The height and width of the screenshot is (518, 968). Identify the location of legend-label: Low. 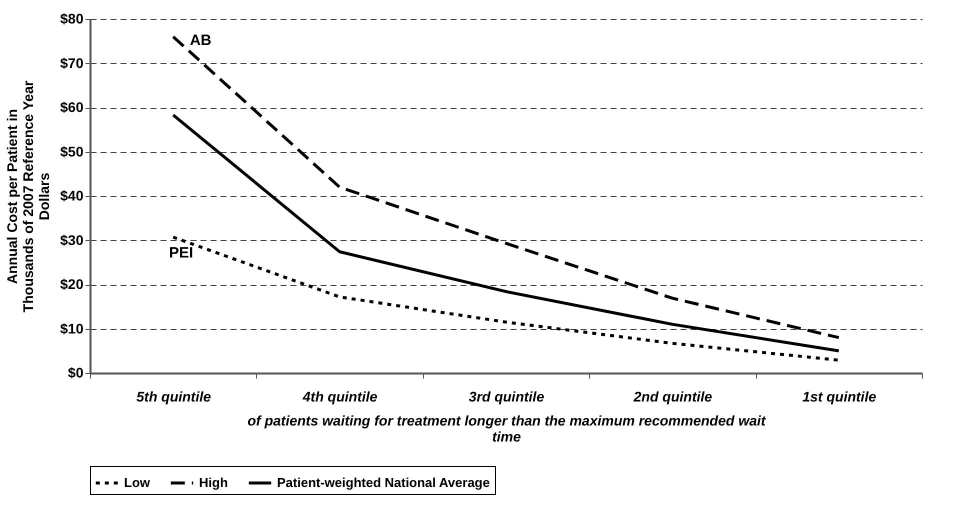
(137, 482).